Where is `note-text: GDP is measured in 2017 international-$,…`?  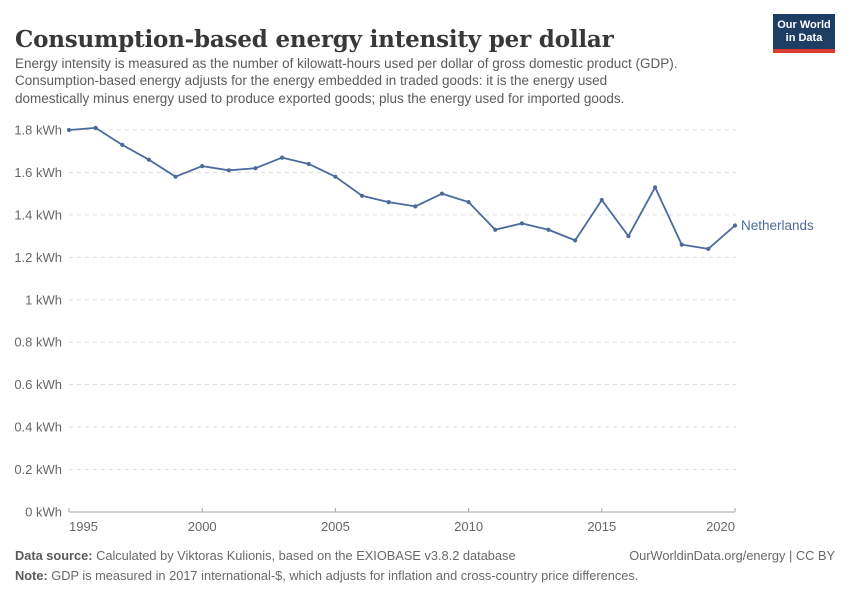
note-text: GDP is measured in 2017 international-$,… is located at coordinates (343, 575).